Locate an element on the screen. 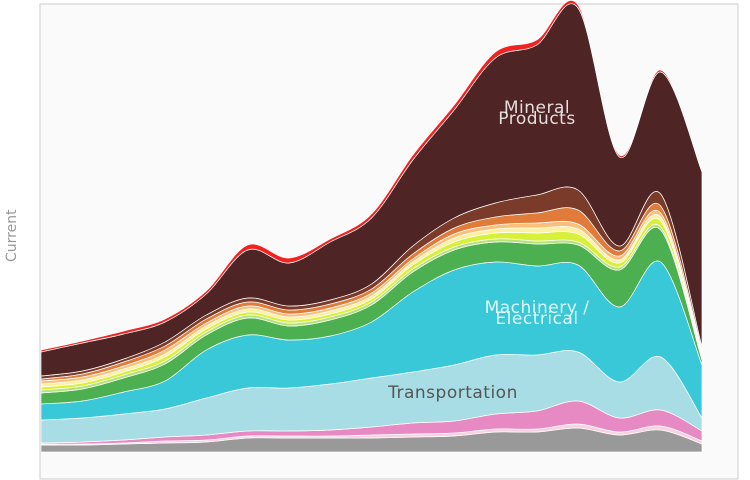 Image resolution: width=750 pixels, height=480 pixels. series-label: Machinery / Electrical is located at coordinates (537, 313).